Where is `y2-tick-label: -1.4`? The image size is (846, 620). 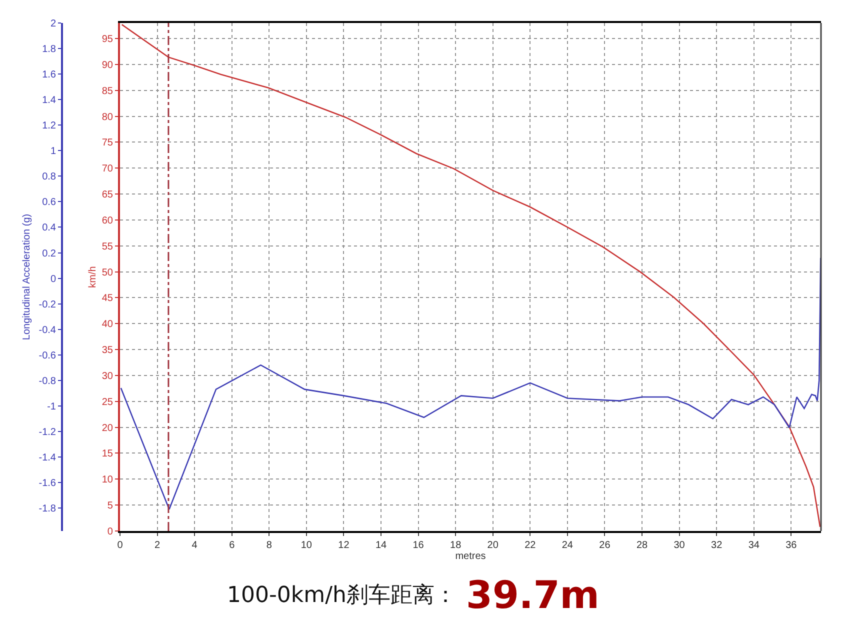 y2-tick-label: -1.4 is located at coordinates (47, 458).